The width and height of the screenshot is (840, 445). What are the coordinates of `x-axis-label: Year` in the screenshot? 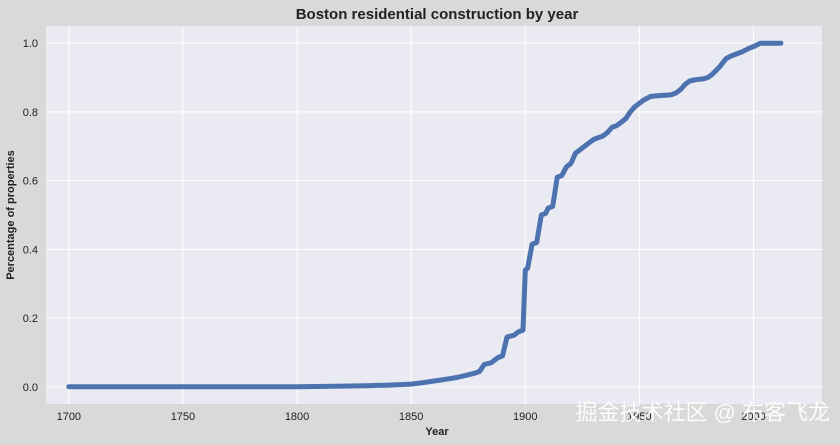 It's located at (437, 432).